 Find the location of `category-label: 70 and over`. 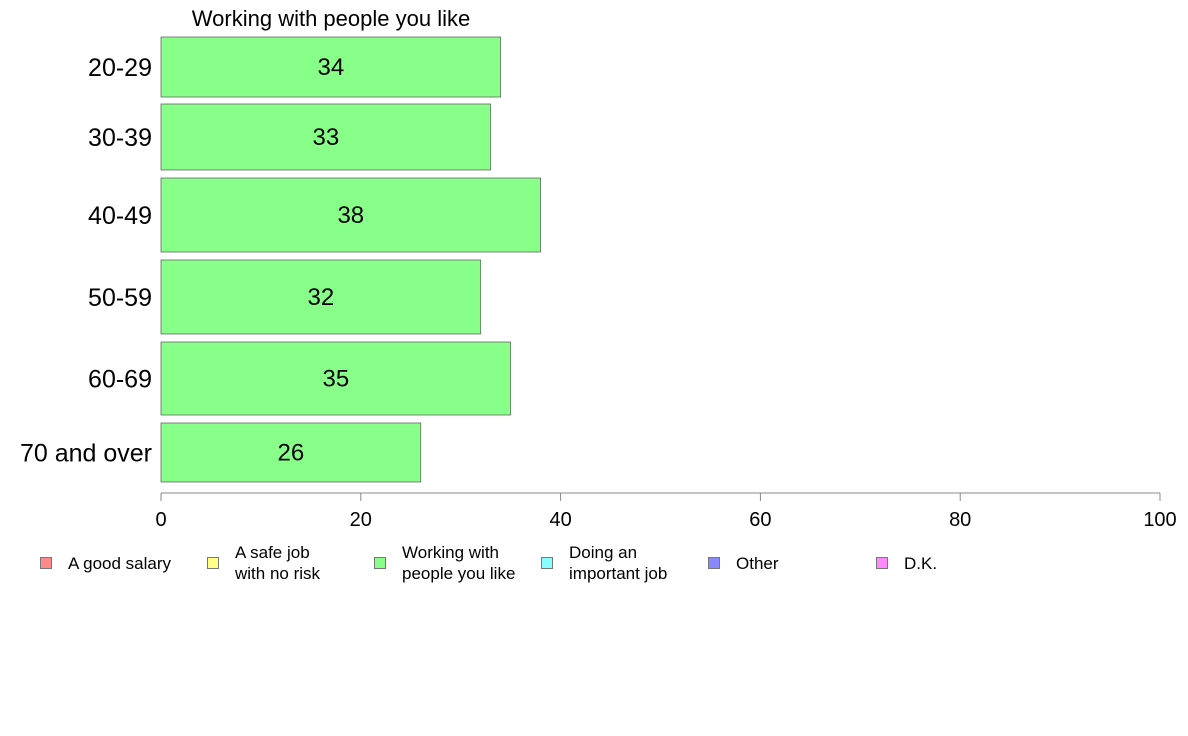

category-label: 70 and over is located at coordinates (86, 454).